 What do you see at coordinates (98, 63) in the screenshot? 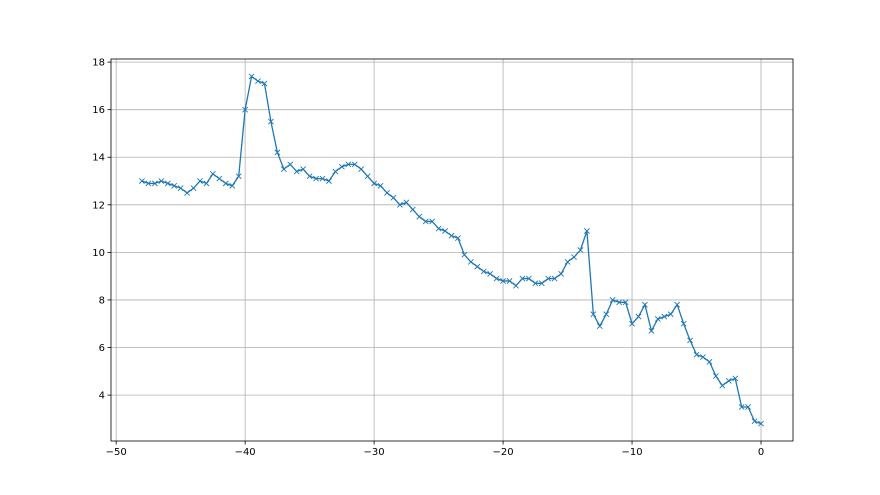
I see `y-tick-label: 18` at bounding box center [98, 63].